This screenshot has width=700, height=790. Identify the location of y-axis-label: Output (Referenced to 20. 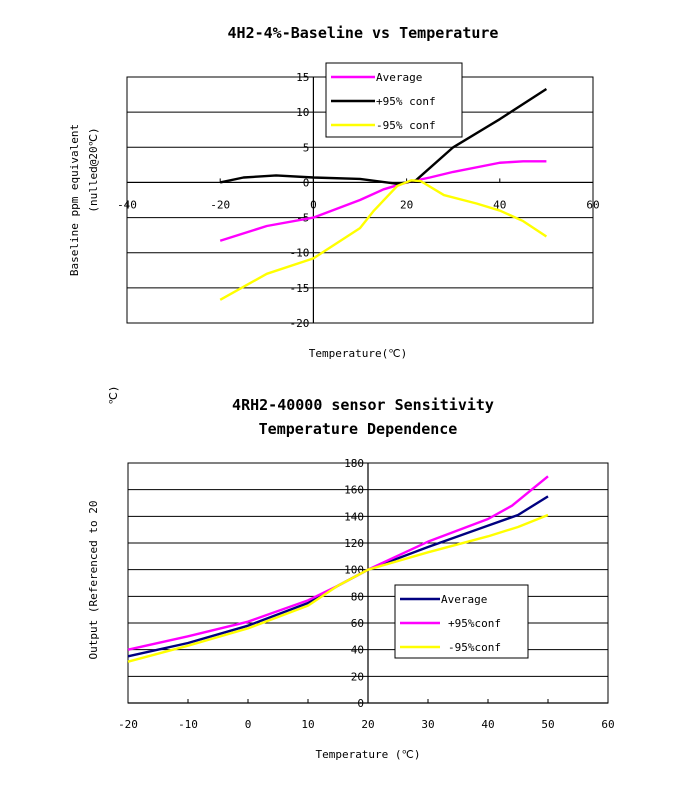
(93, 580).